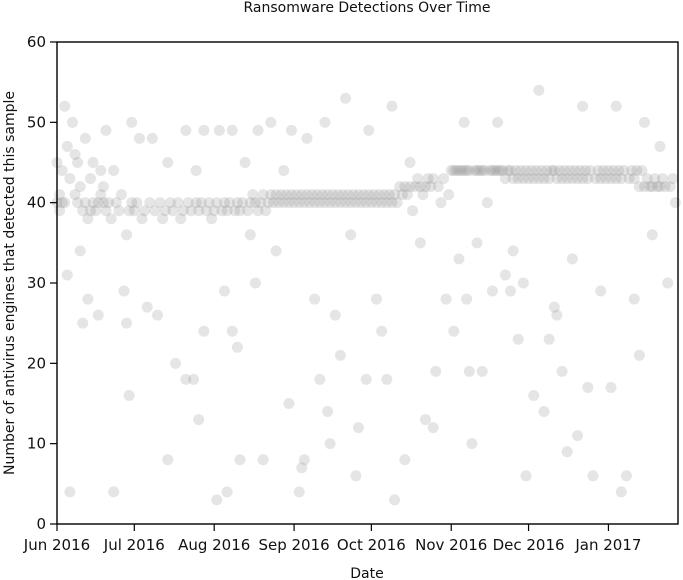 Image resolution: width=683 pixels, height=580 pixels. What do you see at coordinates (36, 444) in the screenshot?
I see `y-tick-label: 10` at bounding box center [36, 444].